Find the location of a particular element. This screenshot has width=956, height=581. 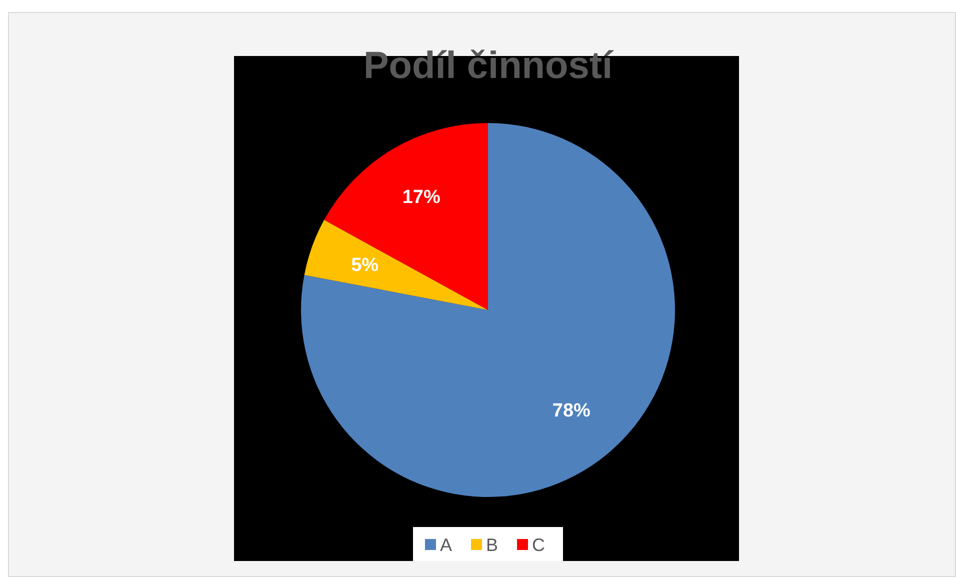

data-label: 78% is located at coordinates (571, 411).